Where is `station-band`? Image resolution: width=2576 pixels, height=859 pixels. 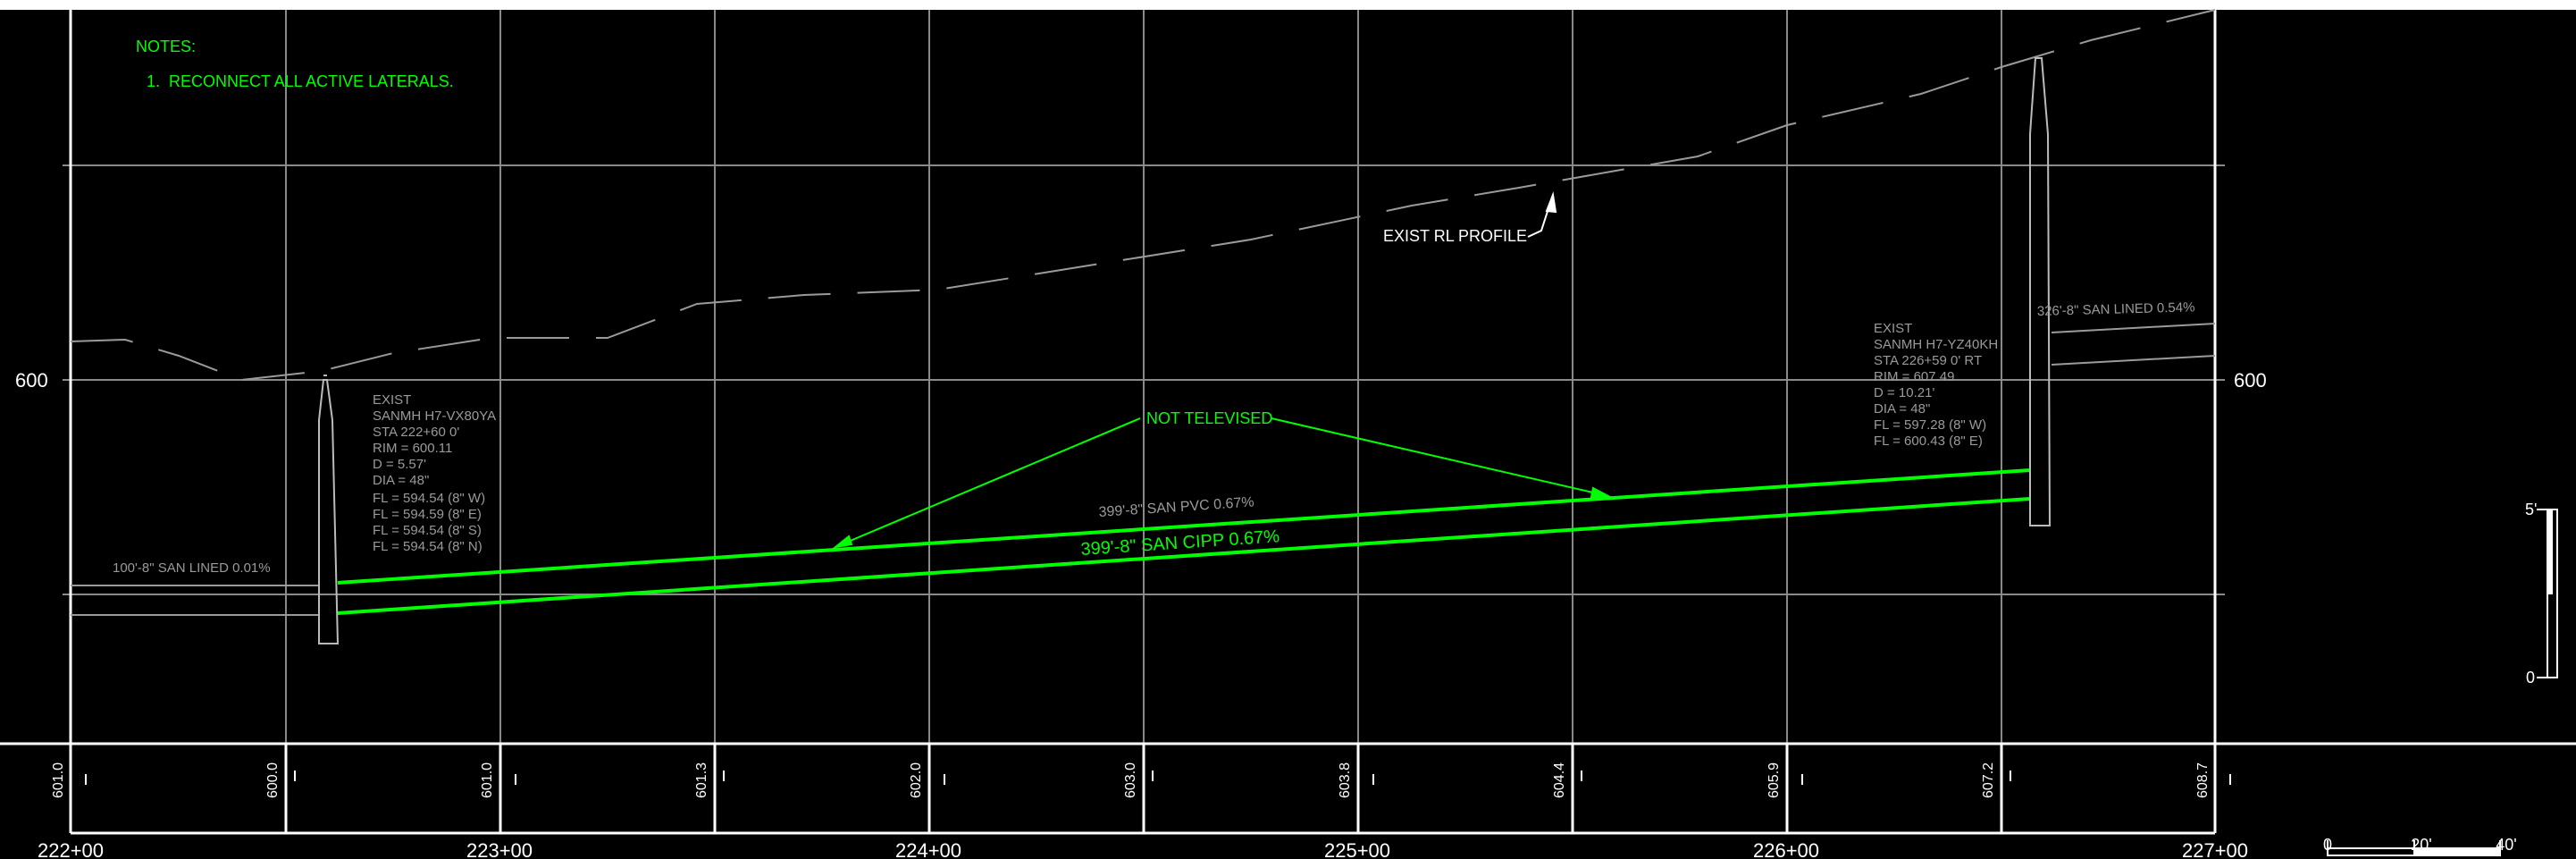 station-band is located at coordinates (1288, 788).